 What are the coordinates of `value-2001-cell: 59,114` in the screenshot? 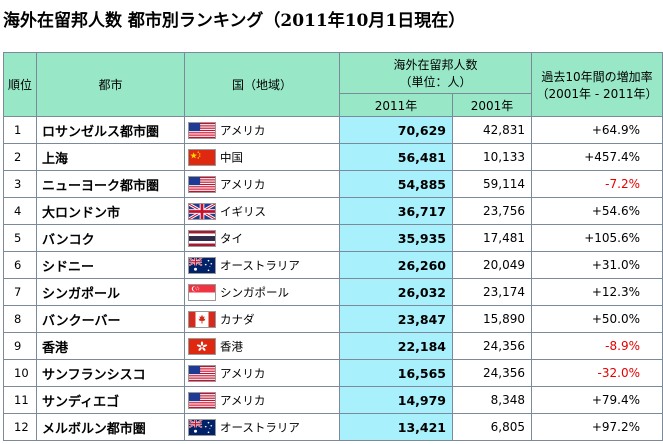 It's located at (492, 184).